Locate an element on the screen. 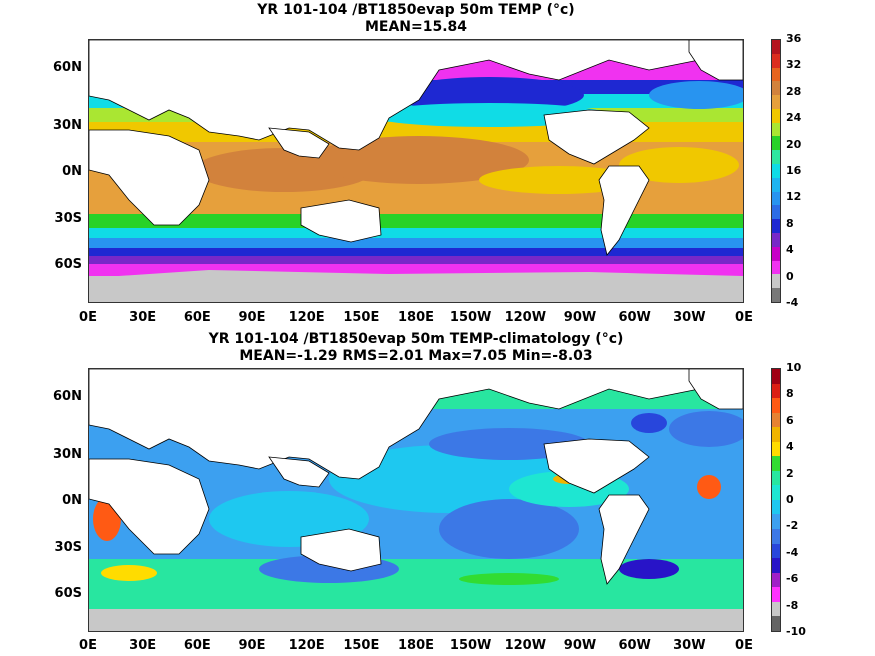  colorbar-tick-label: -2 is located at coordinates (792, 526).